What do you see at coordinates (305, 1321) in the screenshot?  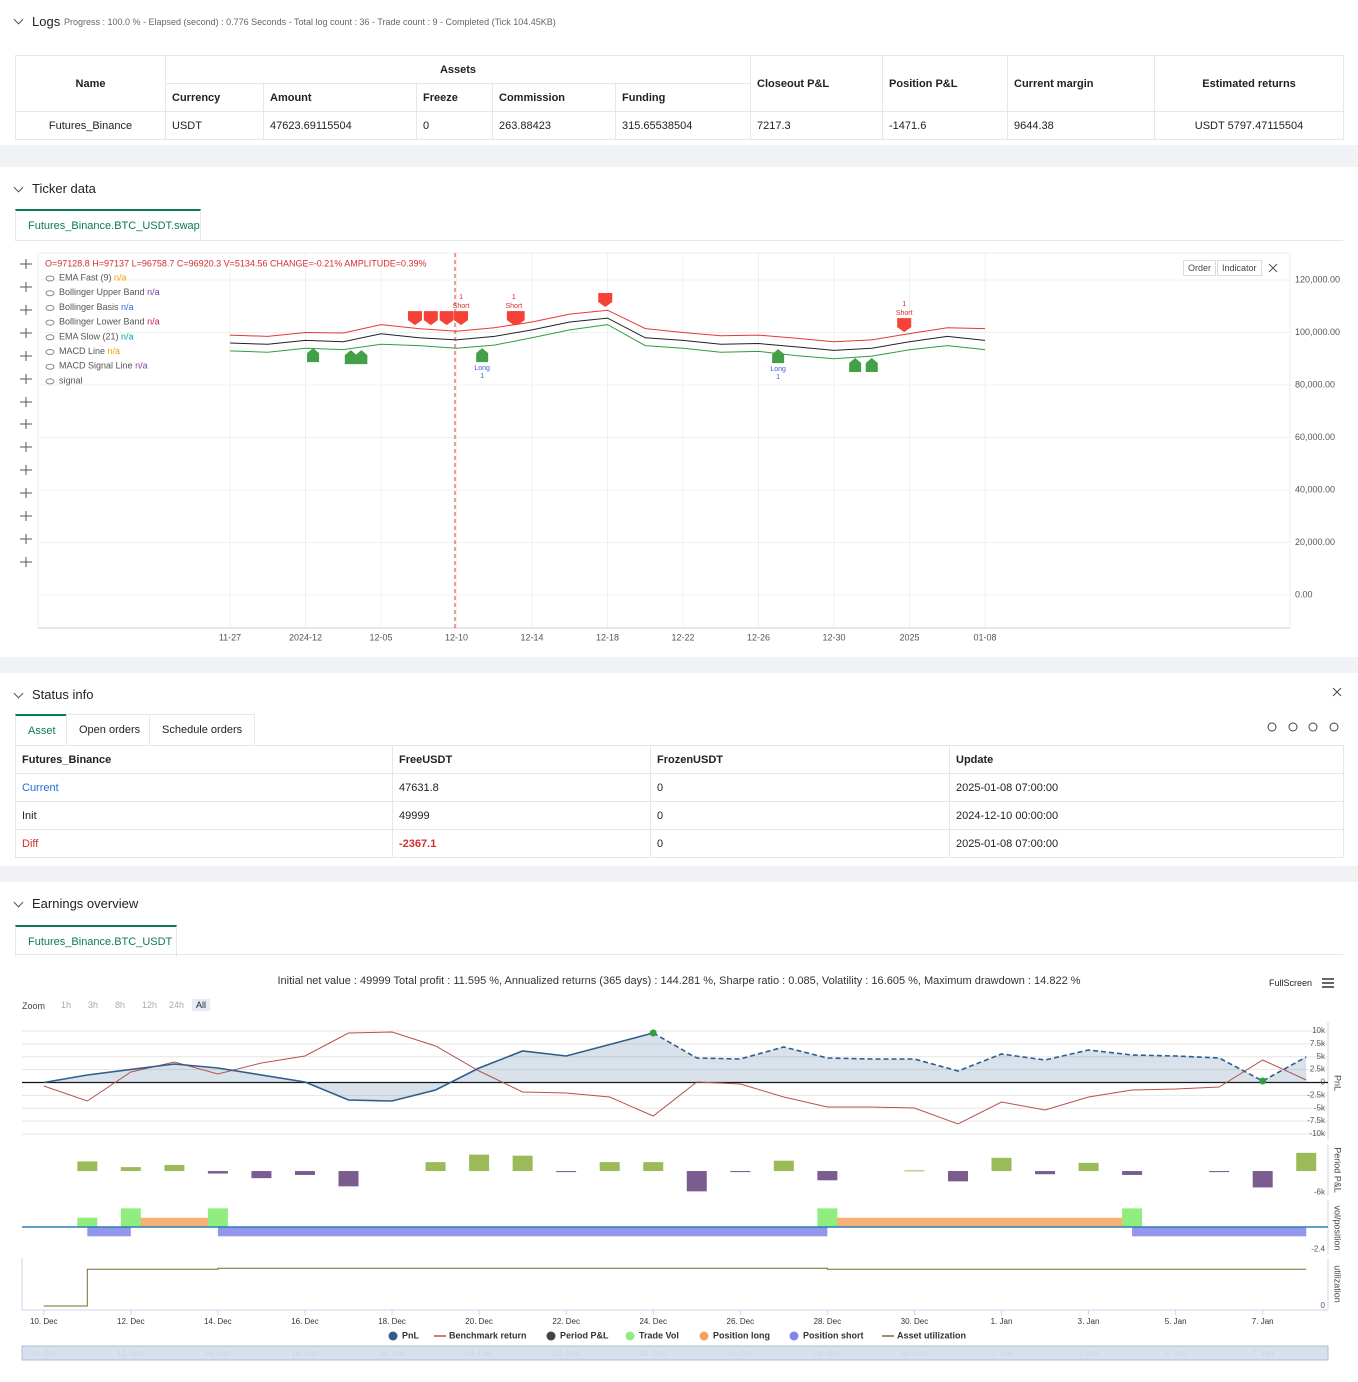 I see `x-tick-label: 16. Dec` at bounding box center [305, 1321].